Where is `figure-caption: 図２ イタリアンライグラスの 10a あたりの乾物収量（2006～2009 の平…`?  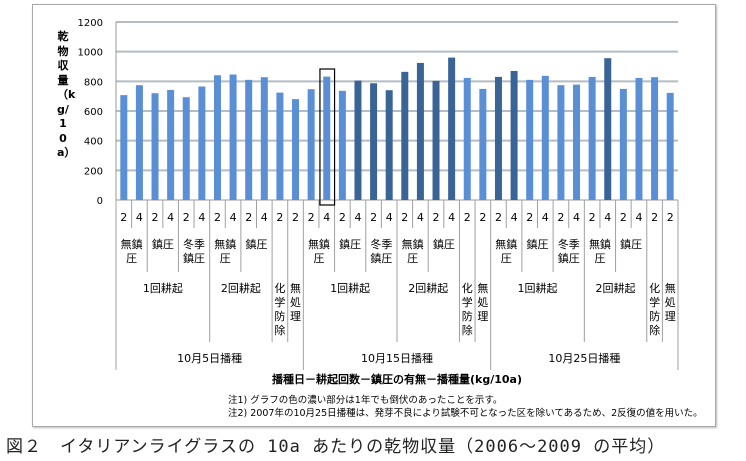 figure-caption: 図２ イタリアンライグラスの 10a あたりの乾物収量（2006～2009 の平… is located at coordinates (336, 447).